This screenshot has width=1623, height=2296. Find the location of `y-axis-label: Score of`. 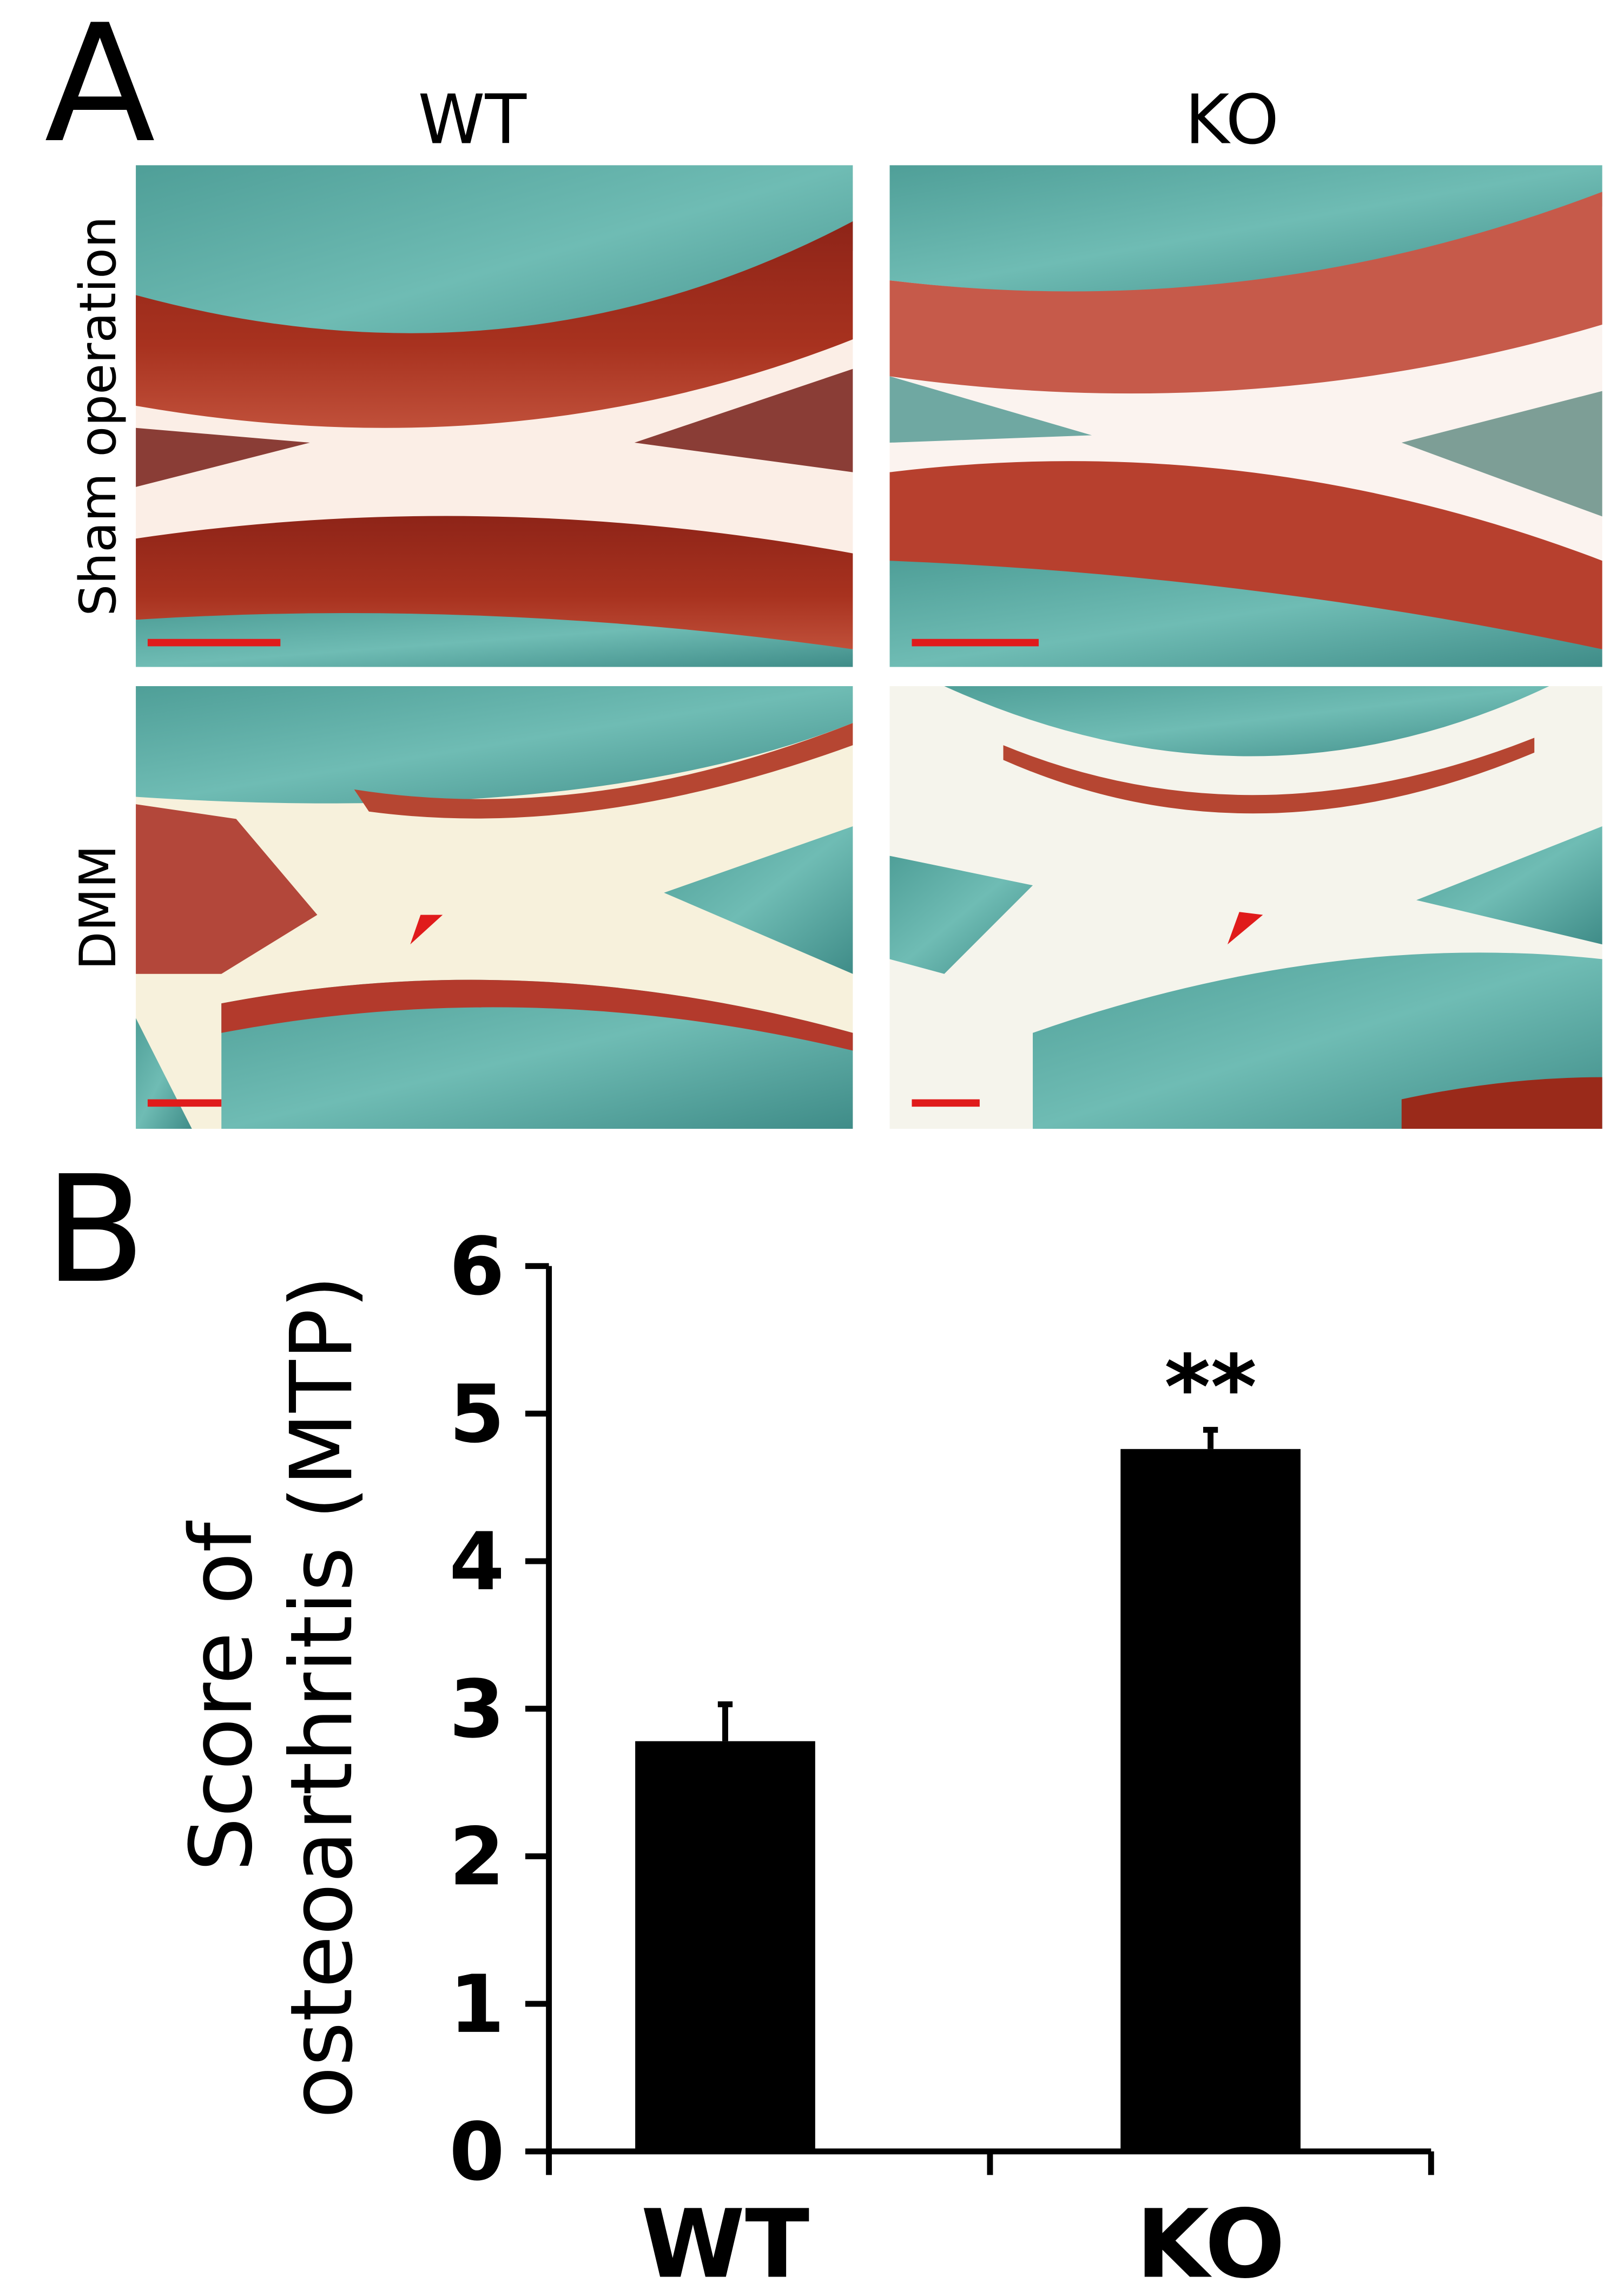

y-axis-label: Score of is located at coordinates (222, 1696).